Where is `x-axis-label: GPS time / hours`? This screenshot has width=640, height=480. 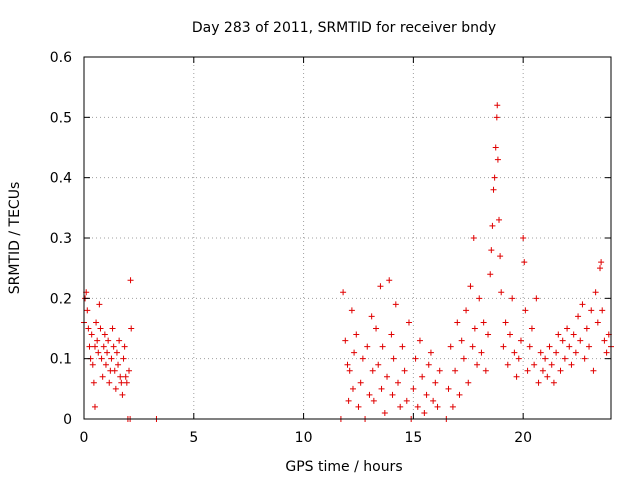 x-axis-label: GPS time / hours is located at coordinates (343, 467).